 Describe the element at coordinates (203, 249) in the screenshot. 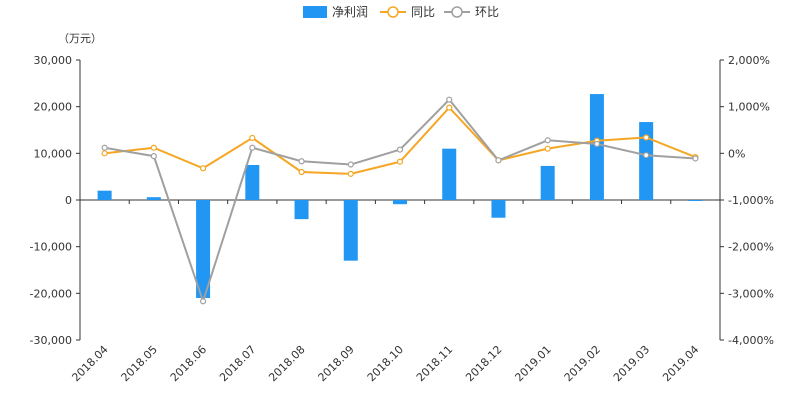

I see `bar-2018.06` at that location.